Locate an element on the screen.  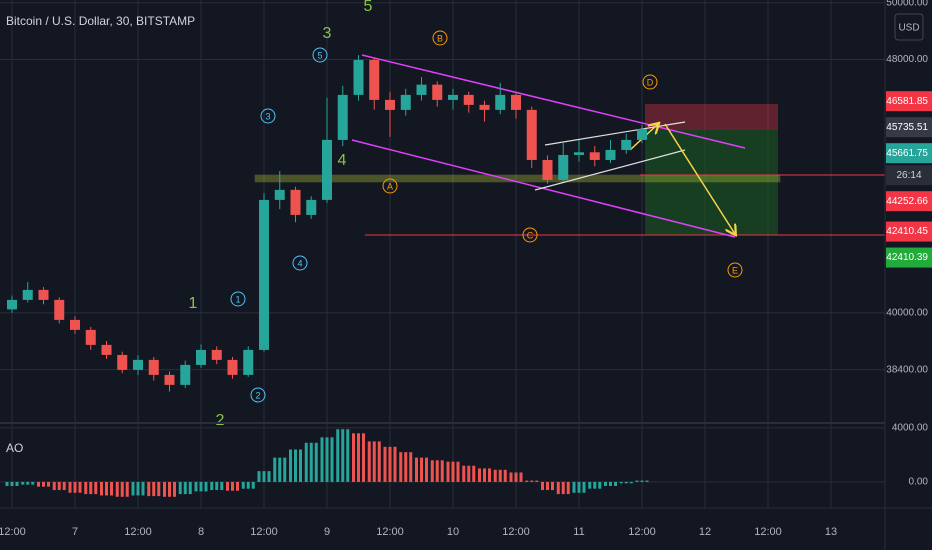
wave-label: D is located at coordinates (650, 82).